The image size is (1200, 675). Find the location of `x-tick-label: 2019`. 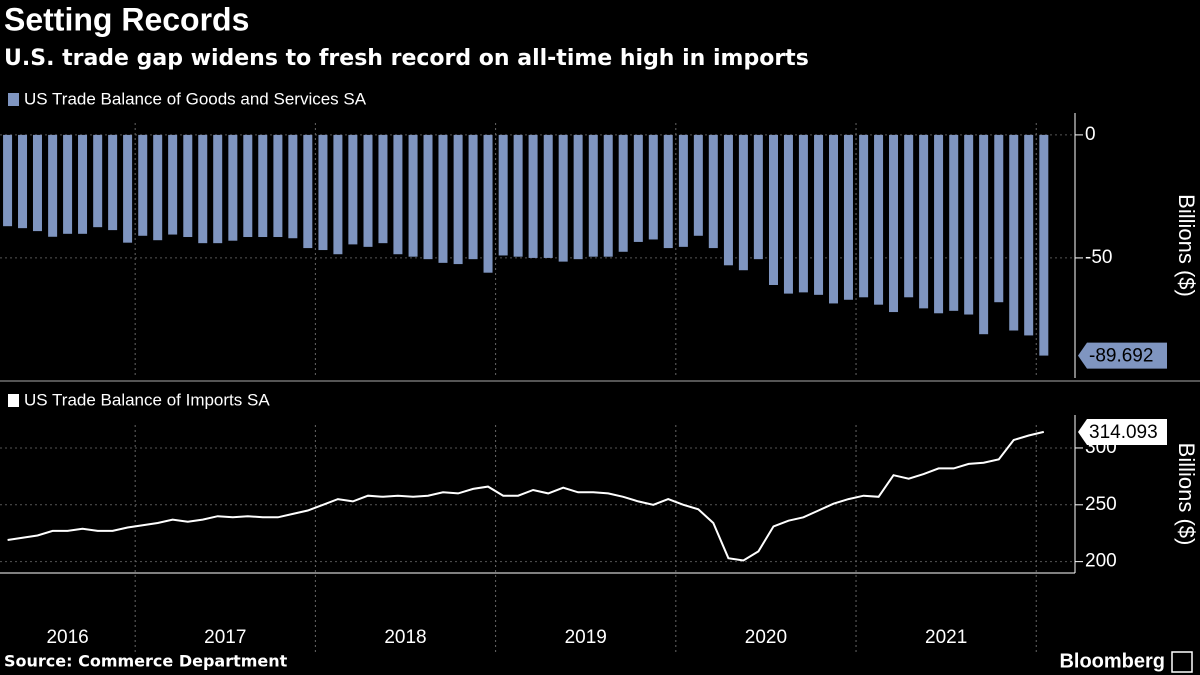

x-tick-label: 2019 is located at coordinates (586, 637).